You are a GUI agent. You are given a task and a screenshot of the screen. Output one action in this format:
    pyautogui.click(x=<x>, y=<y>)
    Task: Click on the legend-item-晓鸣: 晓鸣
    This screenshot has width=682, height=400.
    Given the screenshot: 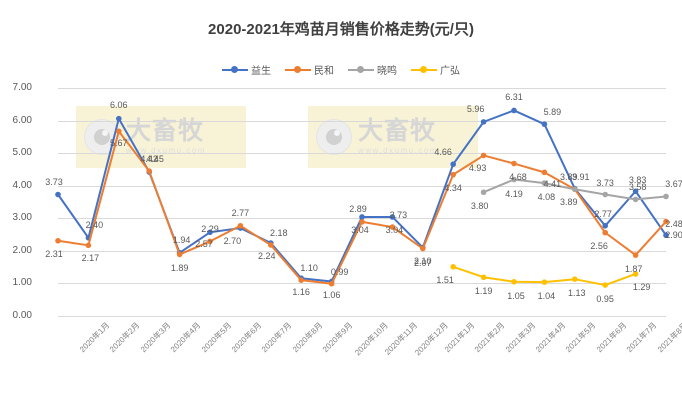 What is the action you would take?
    pyautogui.click(x=372, y=69)
    